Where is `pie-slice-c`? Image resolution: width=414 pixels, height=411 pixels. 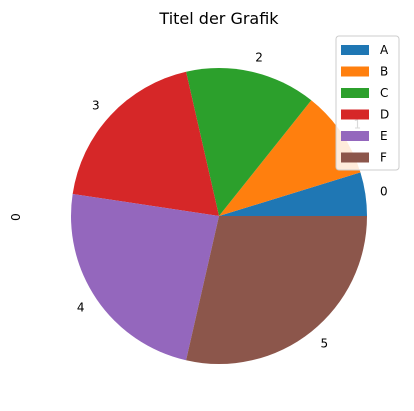 pie-slice-c is located at coordinates (249, 142).